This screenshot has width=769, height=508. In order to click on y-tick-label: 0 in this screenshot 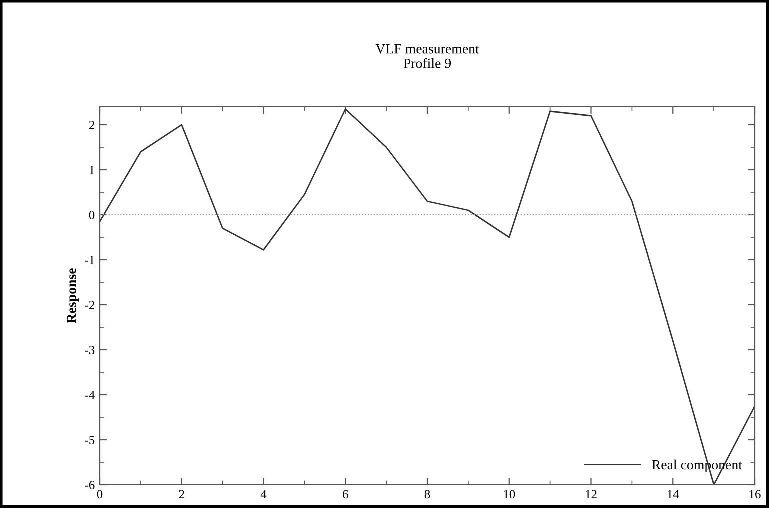, I will do `click(92, 215)`.